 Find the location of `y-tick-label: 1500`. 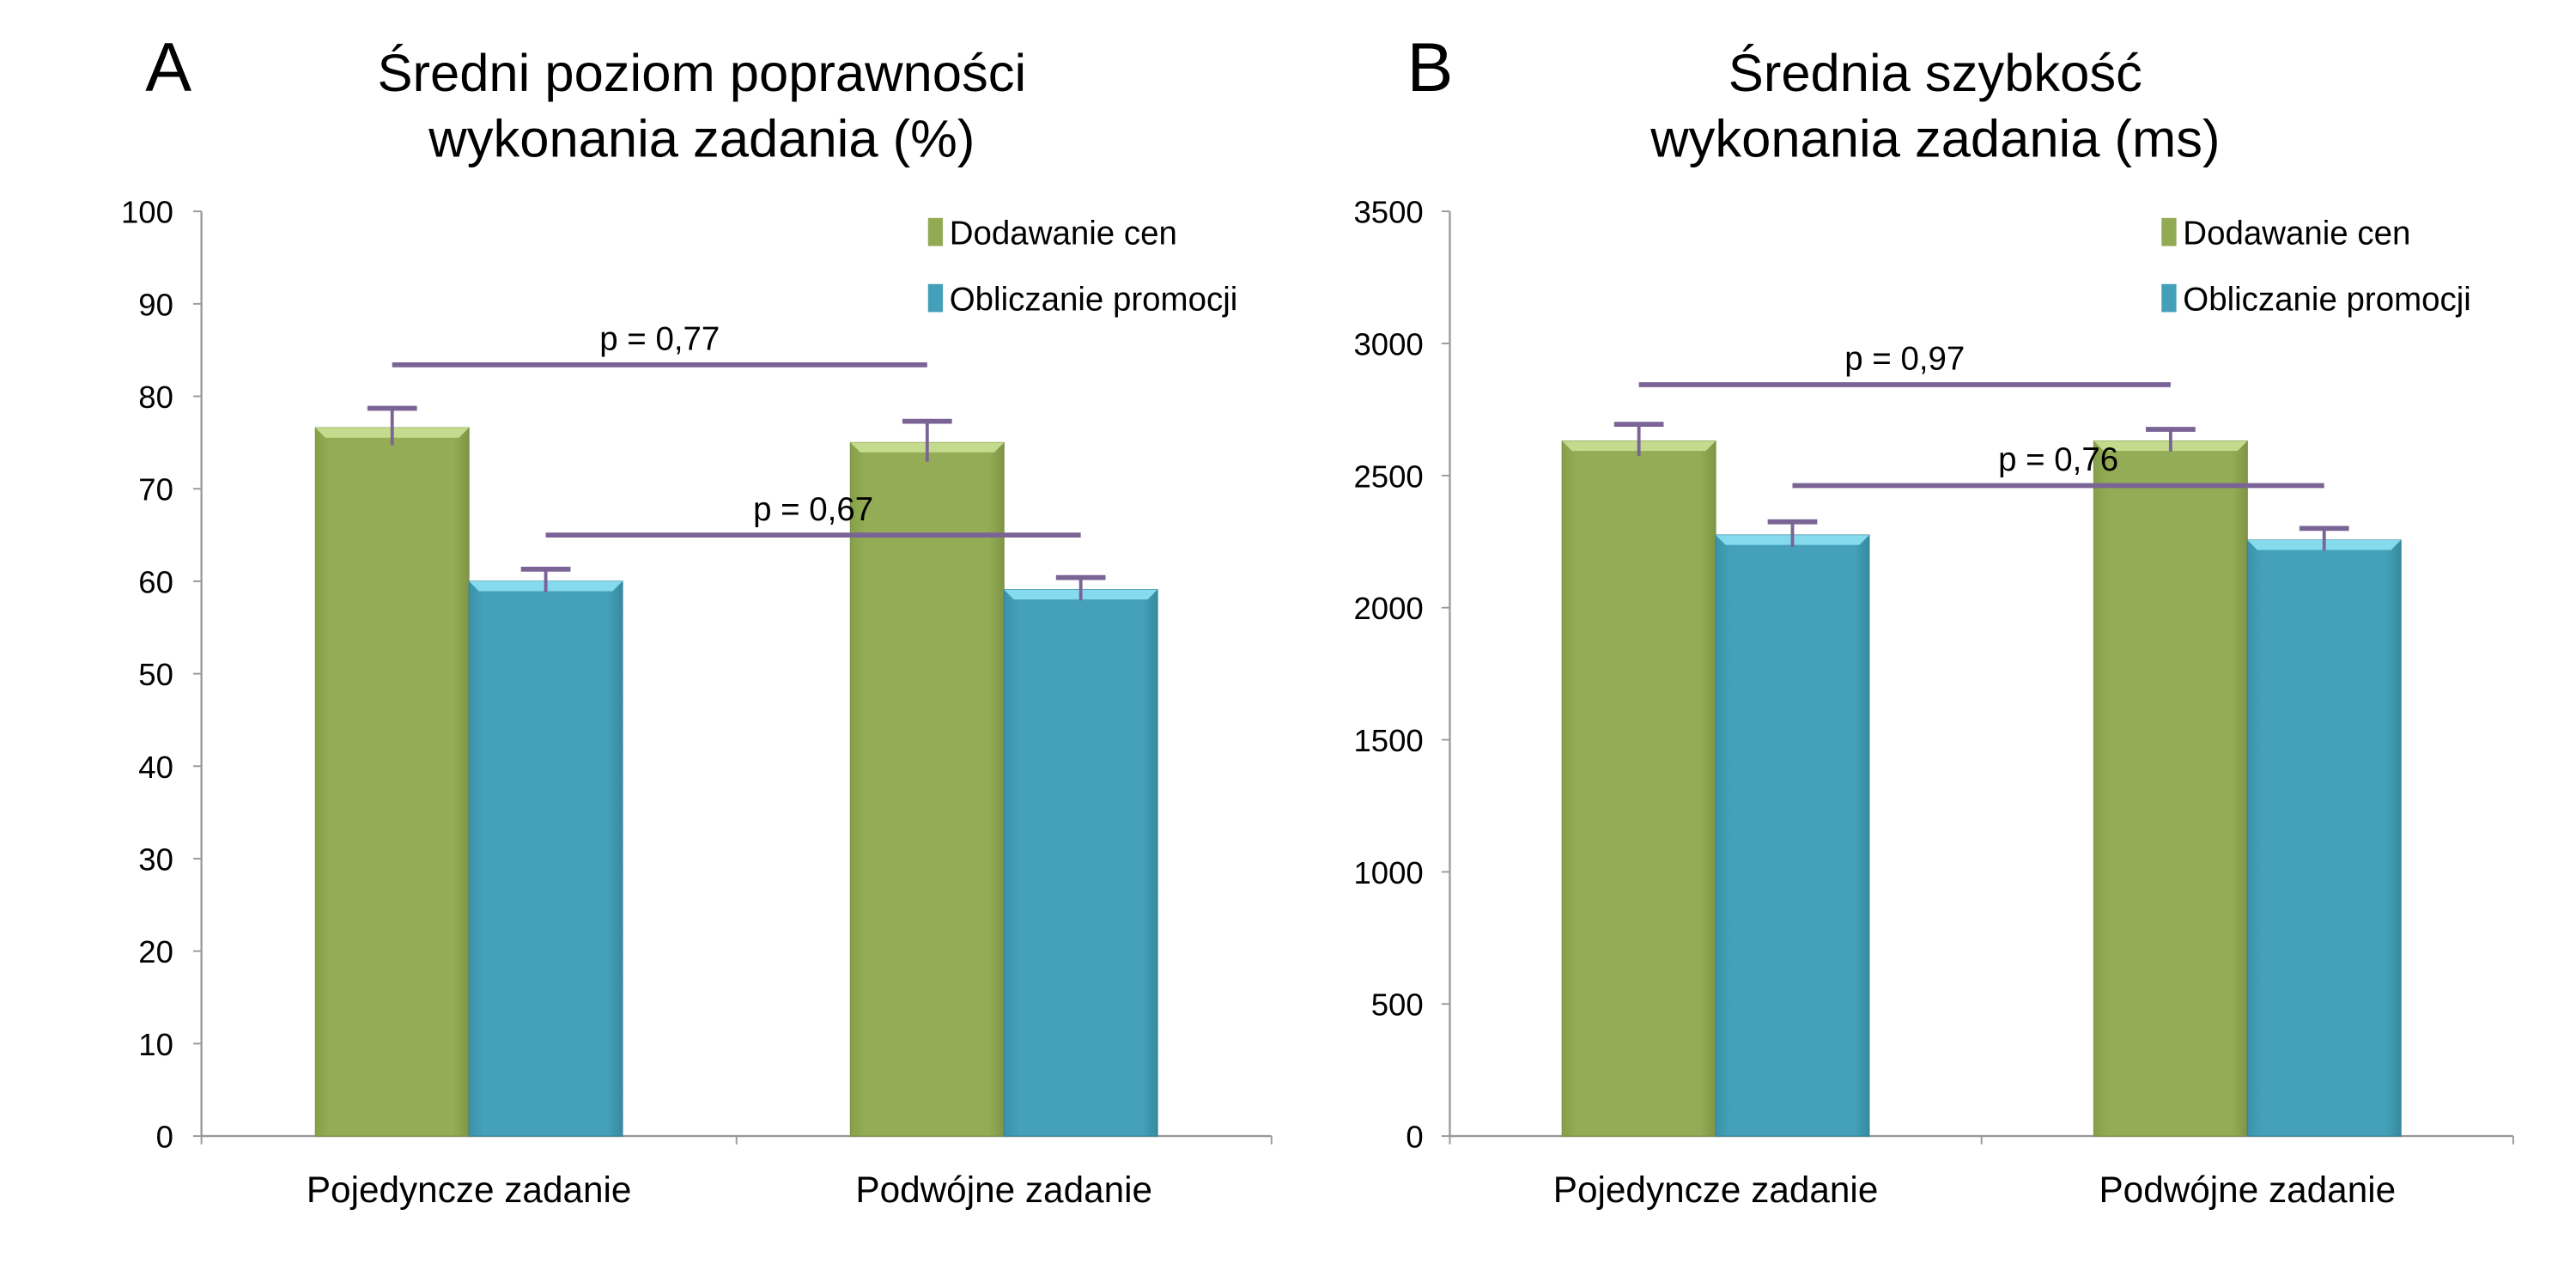

y-tick-label: 1500 is located at coordinates (1388, 740).